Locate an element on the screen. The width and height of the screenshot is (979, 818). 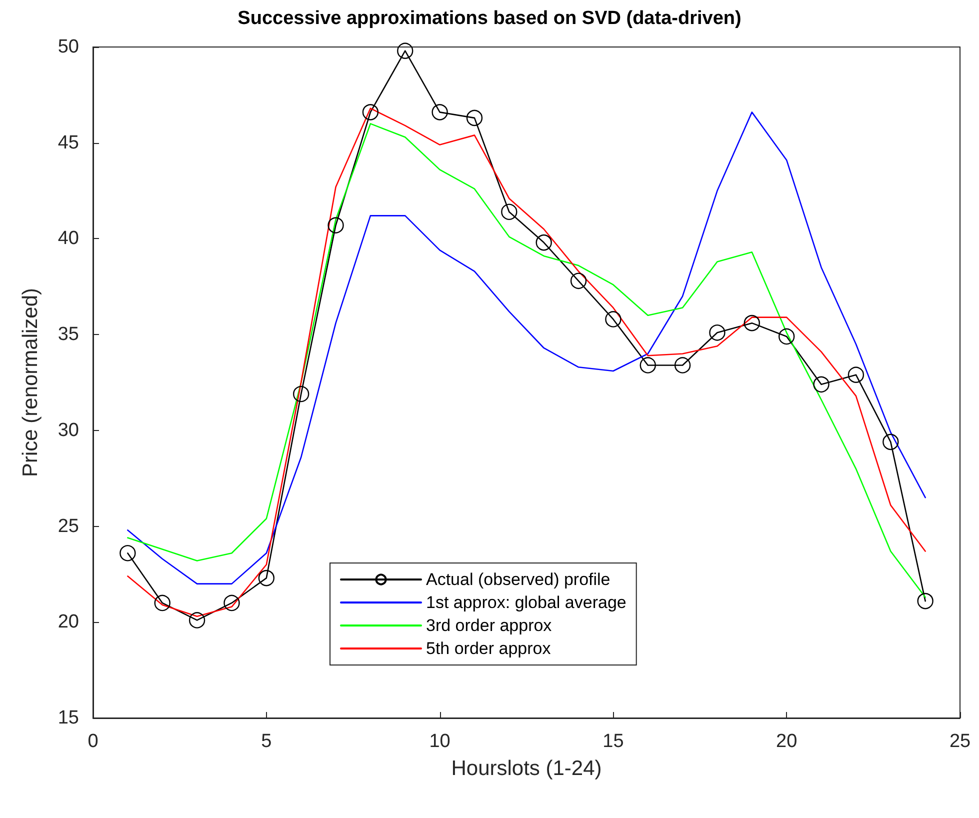
chart-title: Successive approximations based on SVD (data-driven) is located at coordinates (490, 18).